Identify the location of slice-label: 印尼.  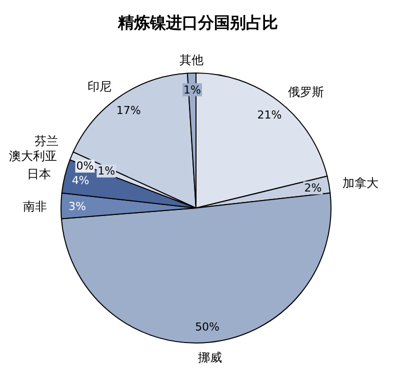
(100, 86).